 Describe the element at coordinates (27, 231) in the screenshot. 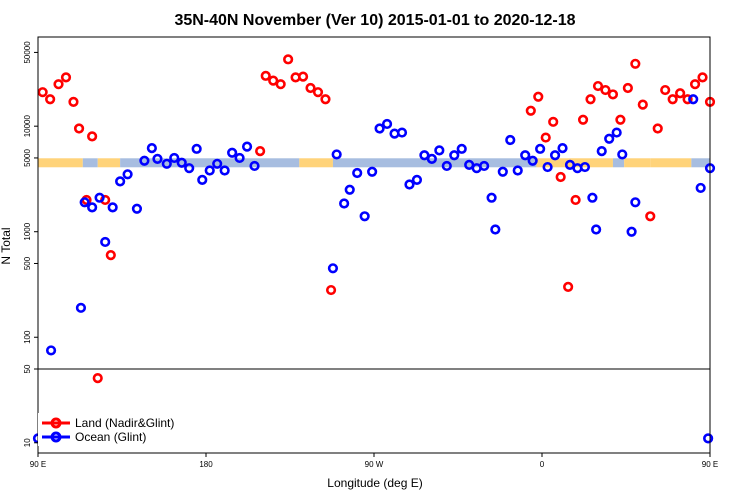

I see `y-tick-label: 1000` at that location.